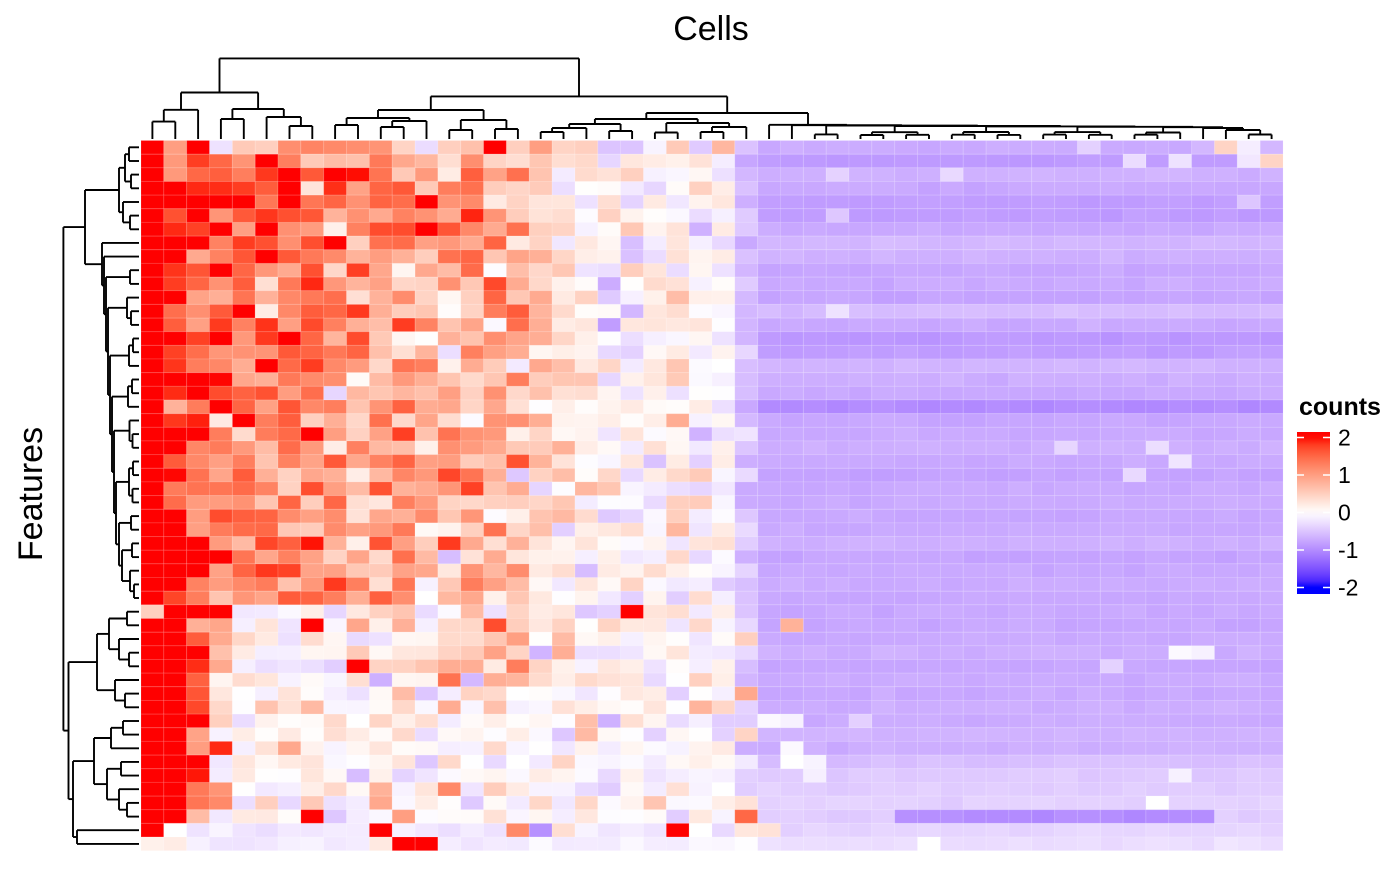 The image size is (1400, 870). What do you see at coordinates (1340, 407) in the screenshot?
I see `svg-text: counts` at bounding box center [1340, 407].